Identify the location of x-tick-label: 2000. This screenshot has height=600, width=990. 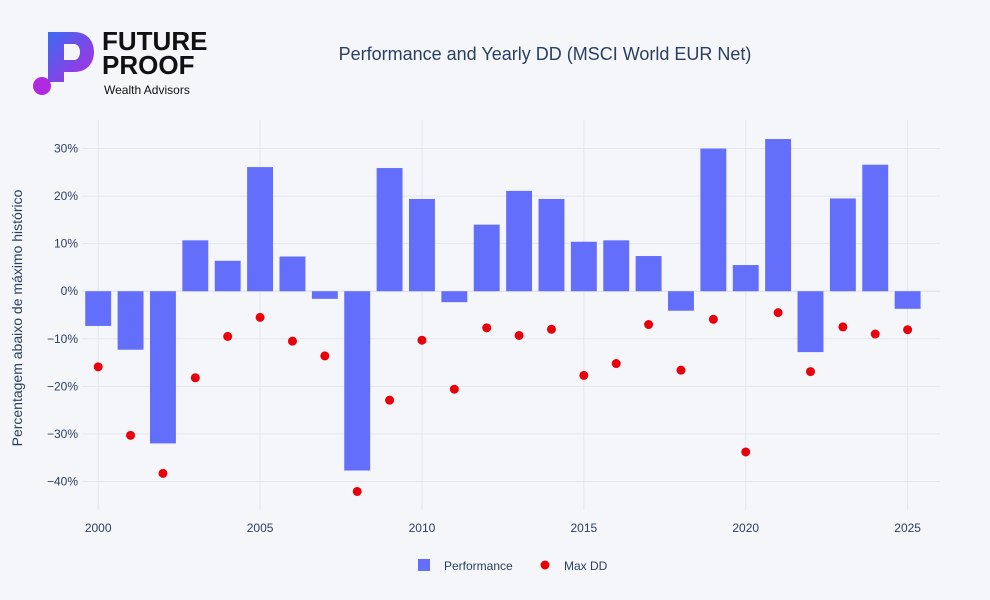
(98, 528).